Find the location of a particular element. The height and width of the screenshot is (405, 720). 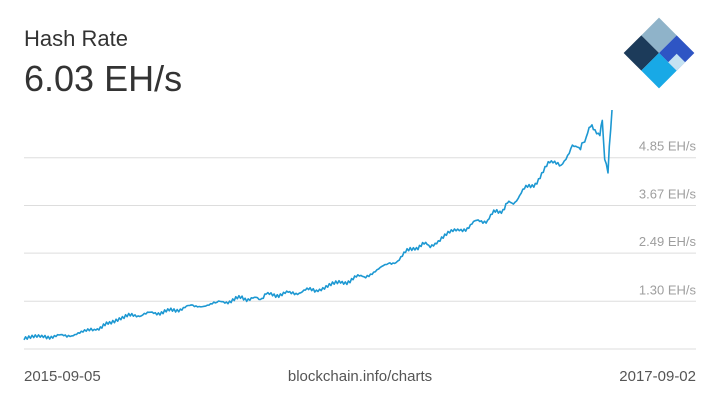

y-tick-label: 2.49 EH/s is located at coordinates (668, 241).